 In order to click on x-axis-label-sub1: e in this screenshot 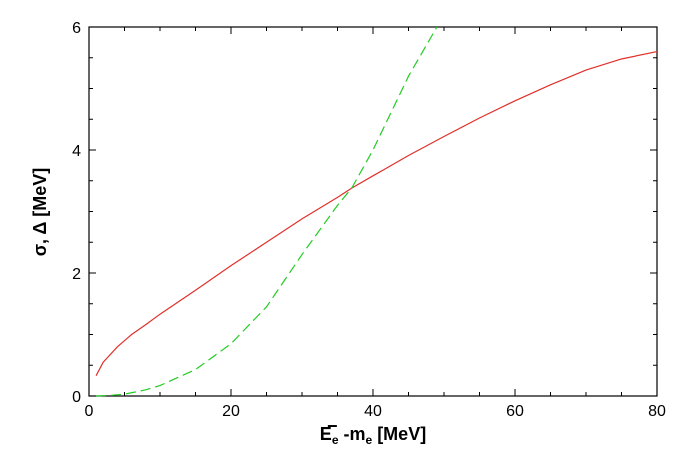, I will do `click(335, 440)`.